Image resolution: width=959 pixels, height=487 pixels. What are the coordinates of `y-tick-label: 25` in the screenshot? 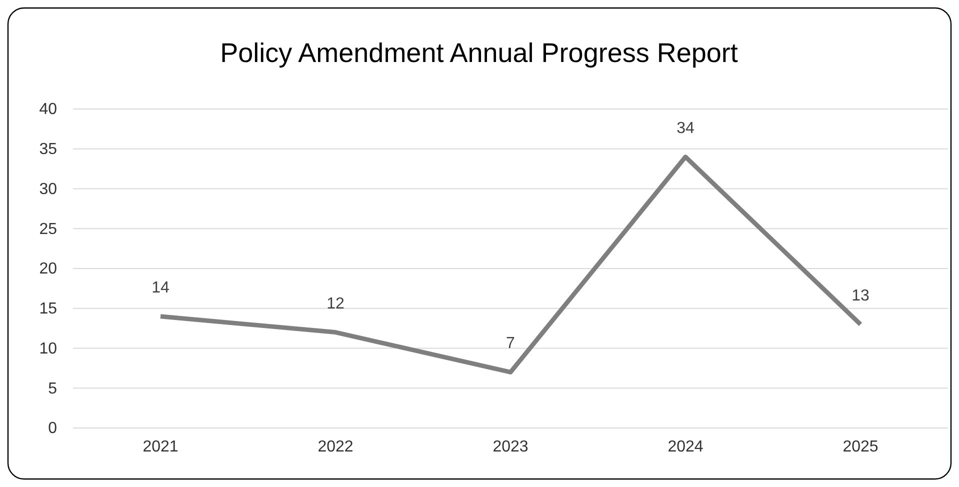 It's located at (48, 229).